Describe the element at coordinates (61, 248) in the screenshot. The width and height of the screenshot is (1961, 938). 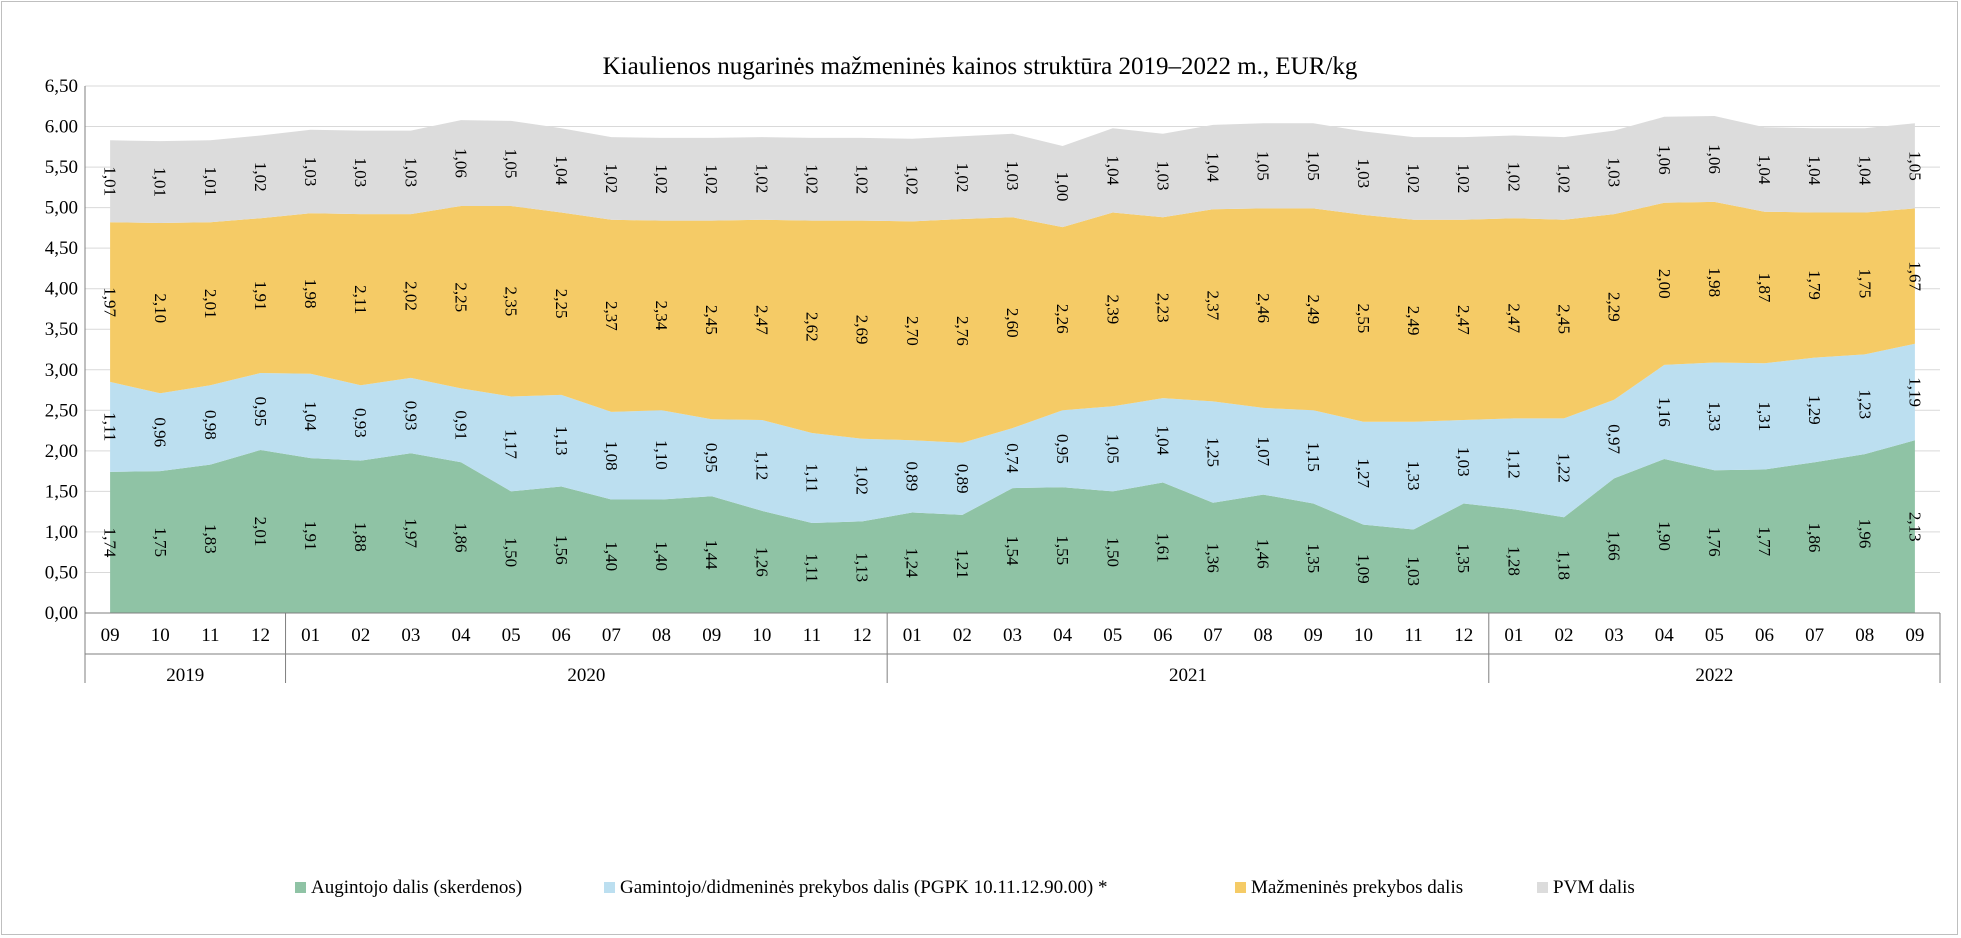
I see `y-tick-label: 4,50` at that location.